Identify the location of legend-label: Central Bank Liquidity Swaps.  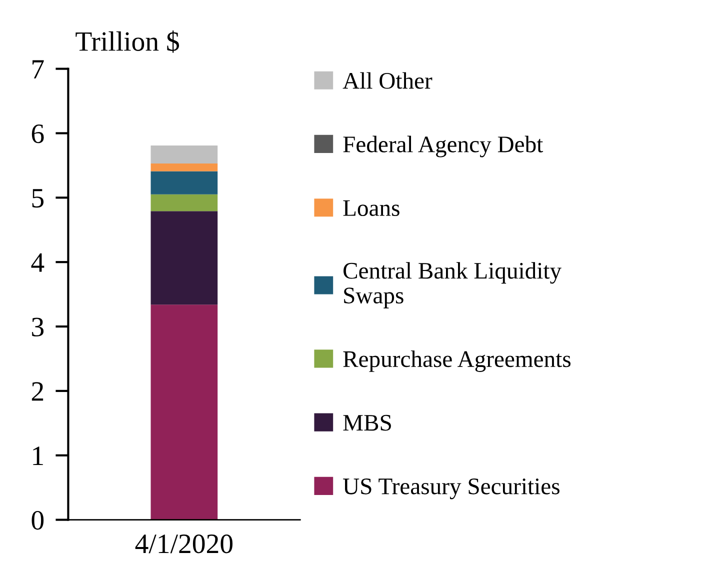
(453, 285).